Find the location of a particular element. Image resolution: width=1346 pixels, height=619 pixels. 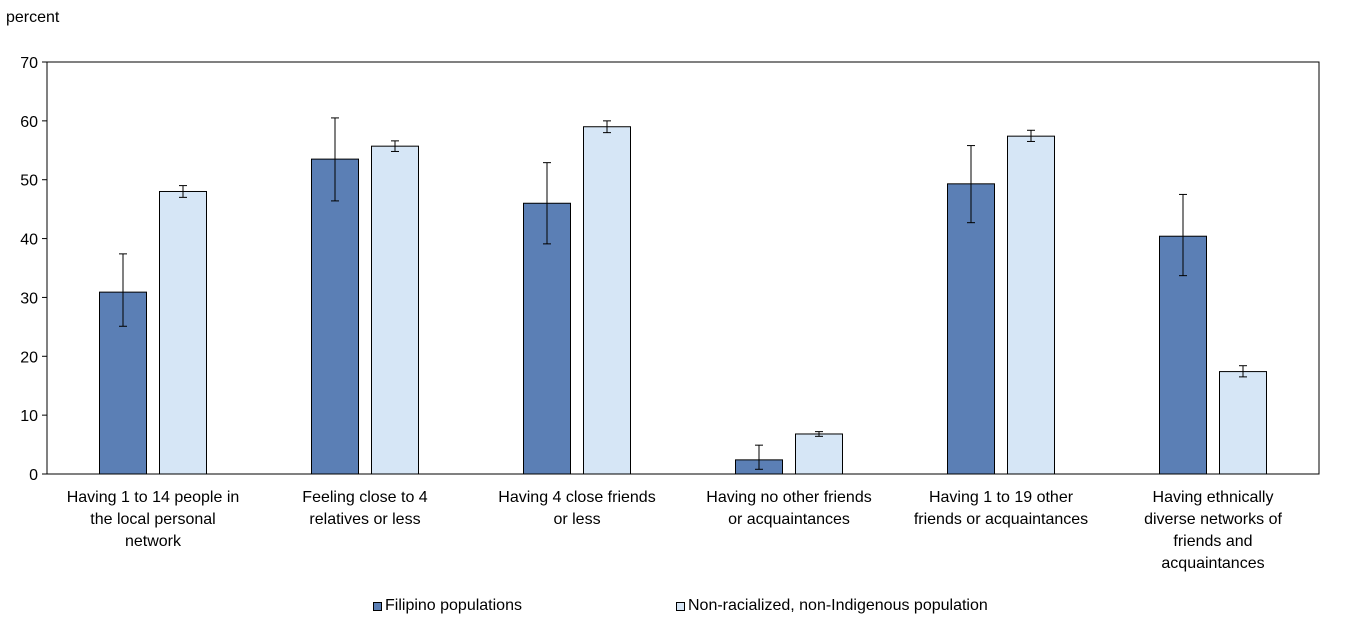

x-category-label-line: or acquaintances is located at coordinates (789, 519).